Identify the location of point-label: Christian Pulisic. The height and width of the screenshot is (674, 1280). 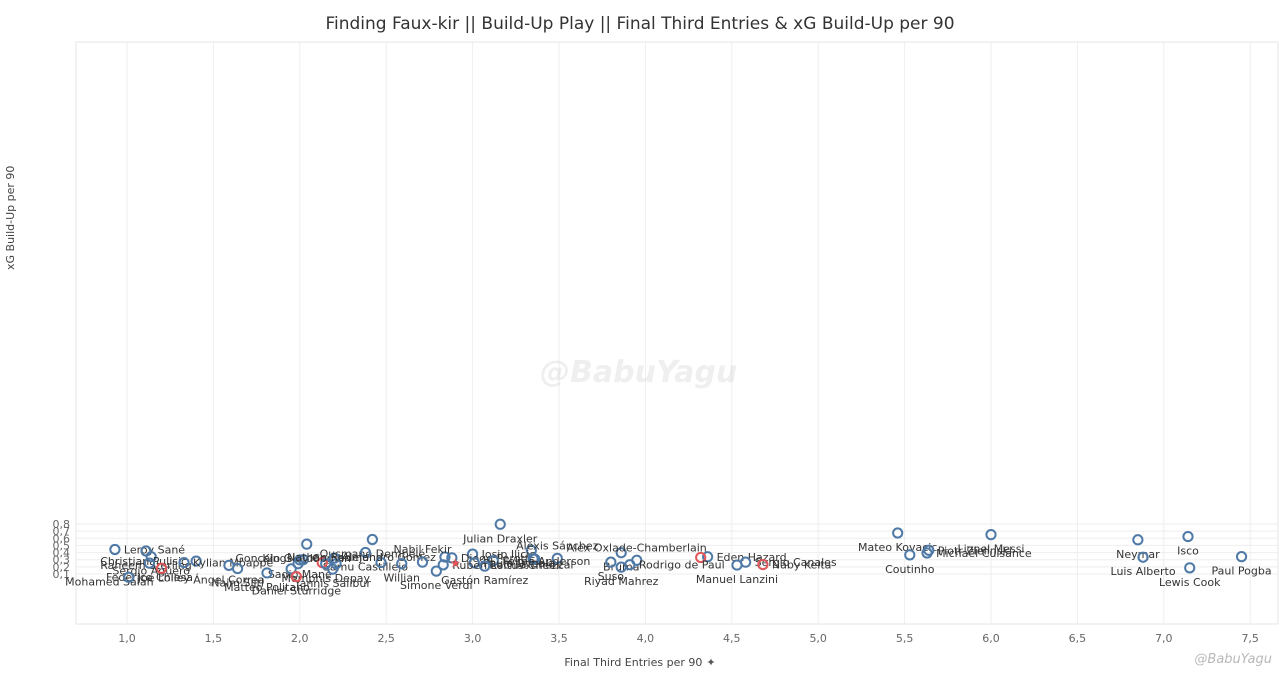
(143, 561).